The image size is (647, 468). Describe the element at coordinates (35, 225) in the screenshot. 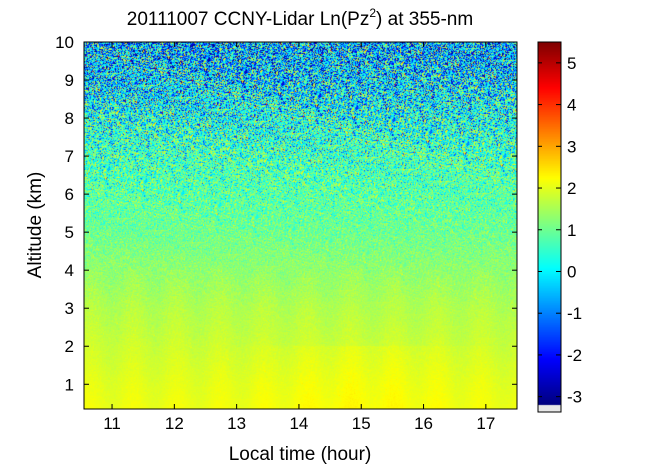

I see `y-axis-label: Altitude (km)` at that location.